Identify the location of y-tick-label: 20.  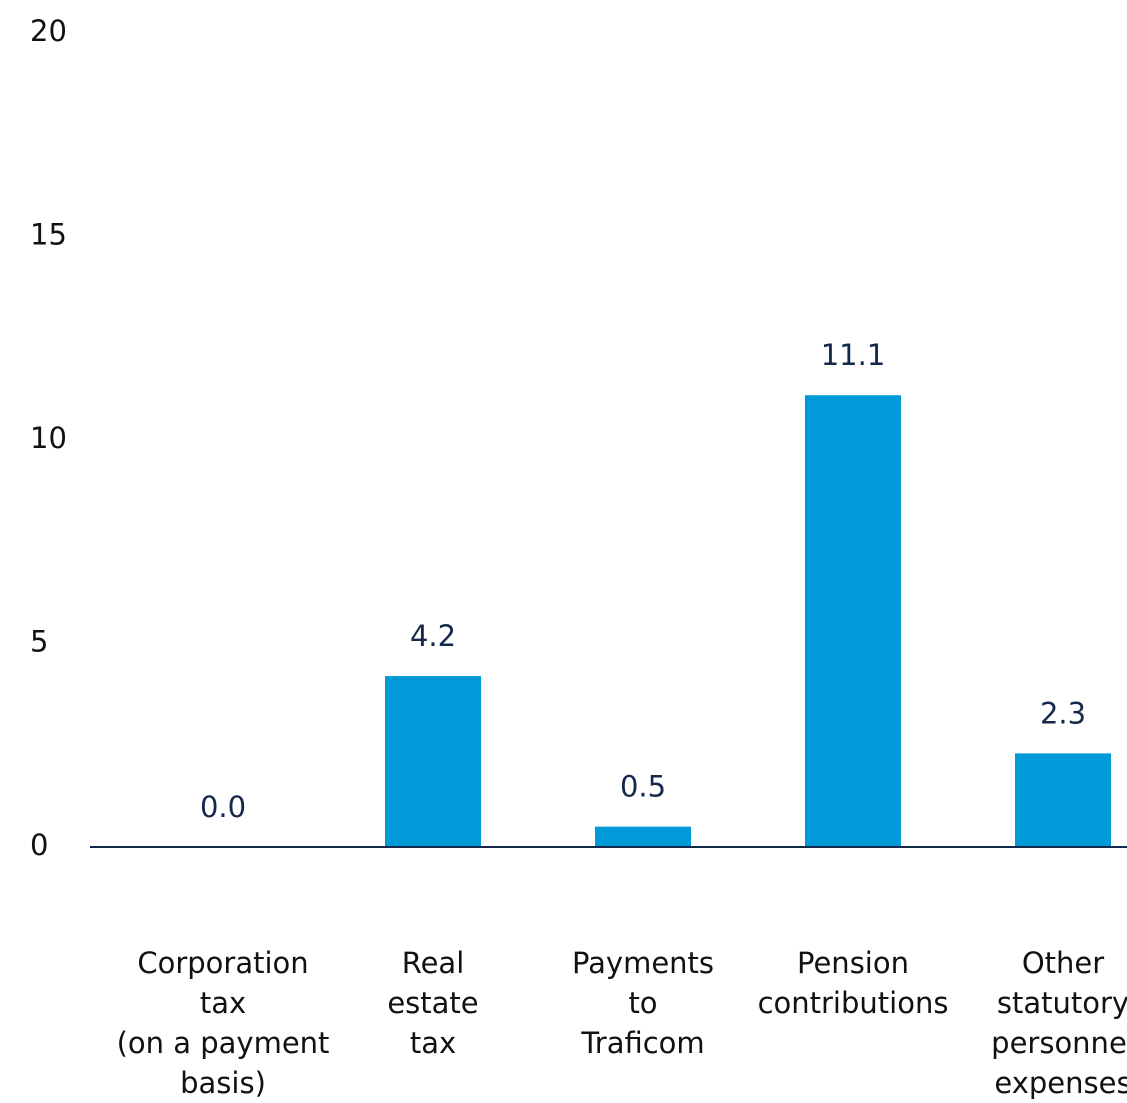
(48, 31).